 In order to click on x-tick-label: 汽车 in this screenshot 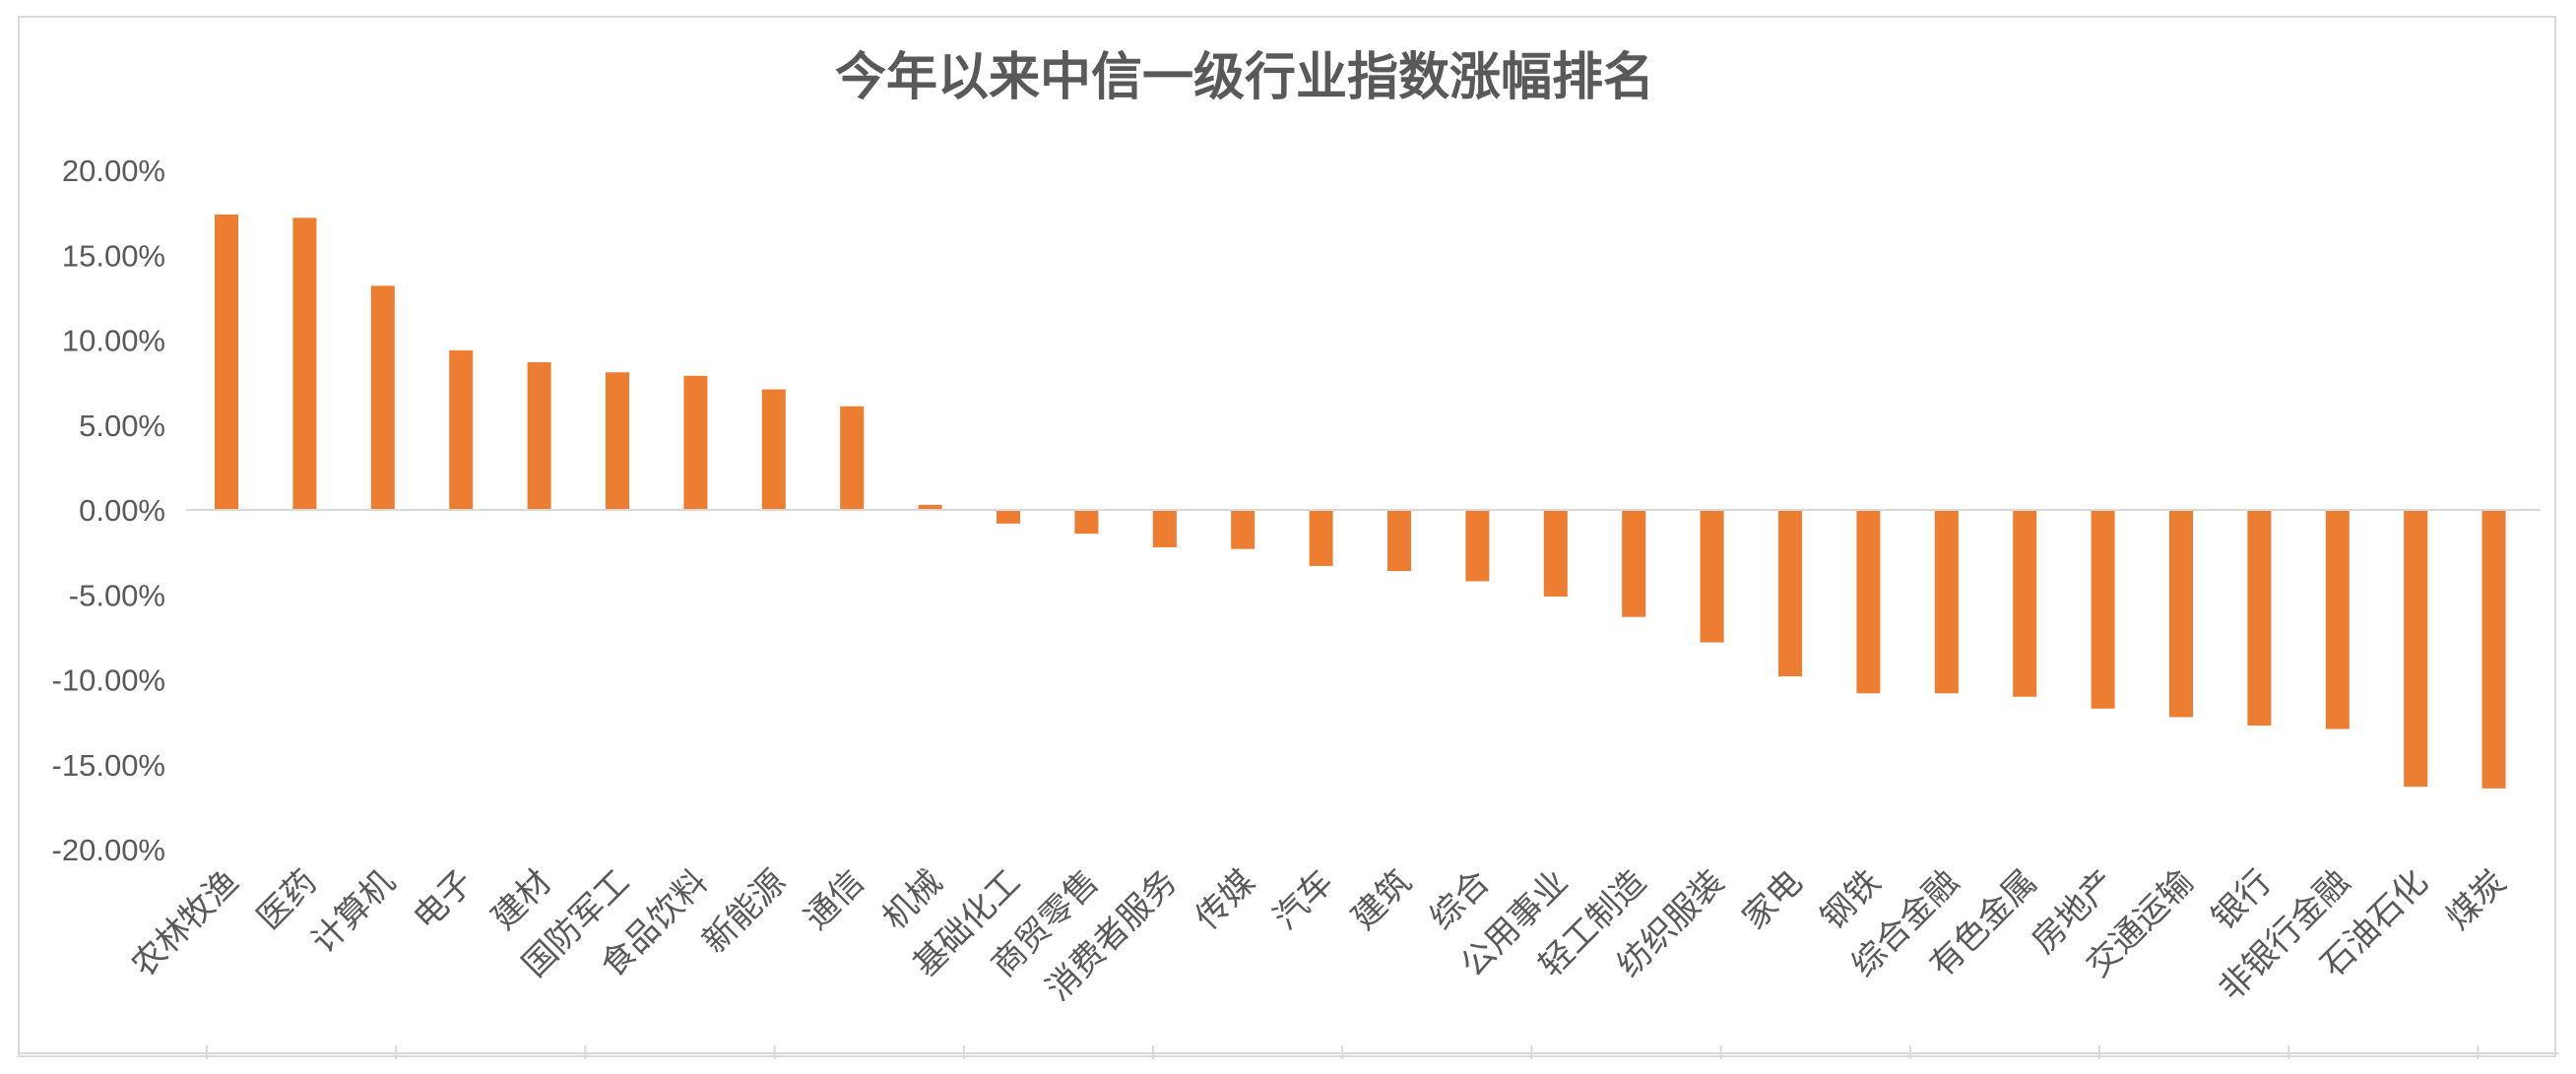, I will do `click(1303, 900)`.